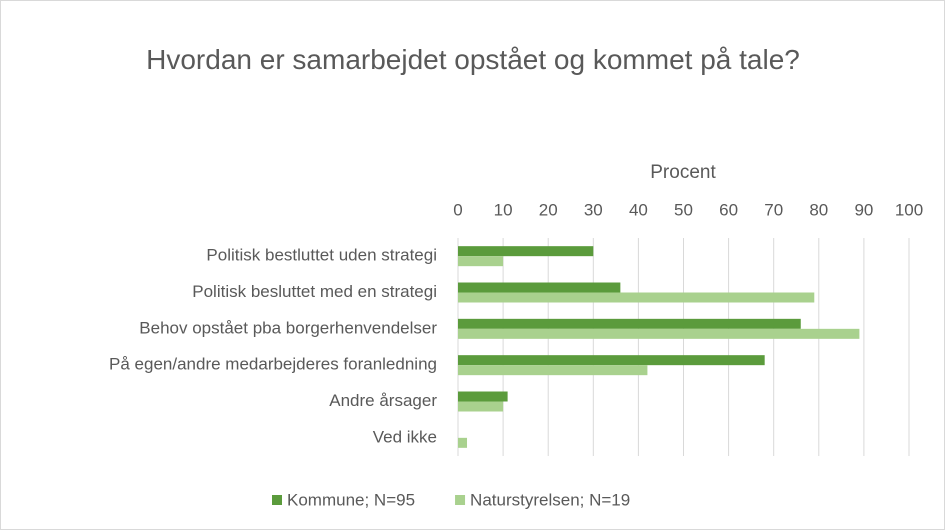 The height and width of the screenshot is (531, 946). Describe the element at coordinates (593, 209) in the screenshot. I see `x-tick-label: 30` at that location.